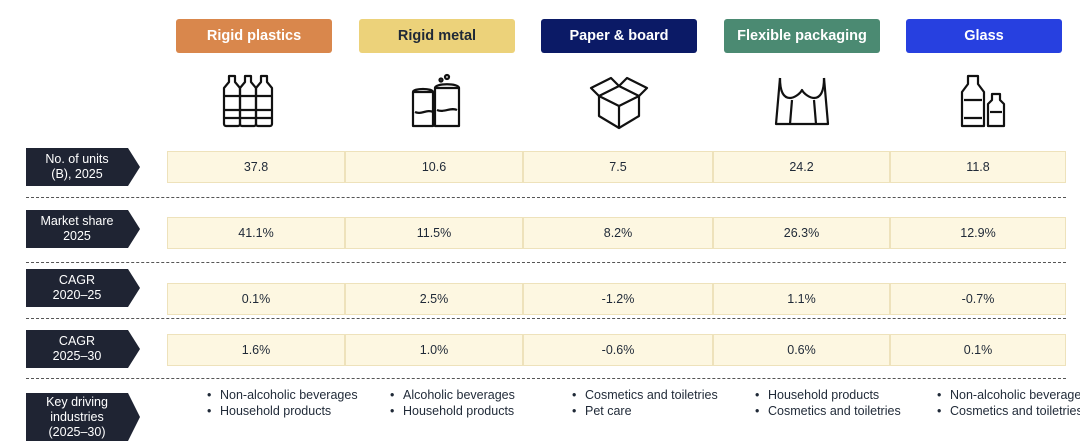  I want to click on row-label-0: No. of units (B), 2025, so click(83, 167).